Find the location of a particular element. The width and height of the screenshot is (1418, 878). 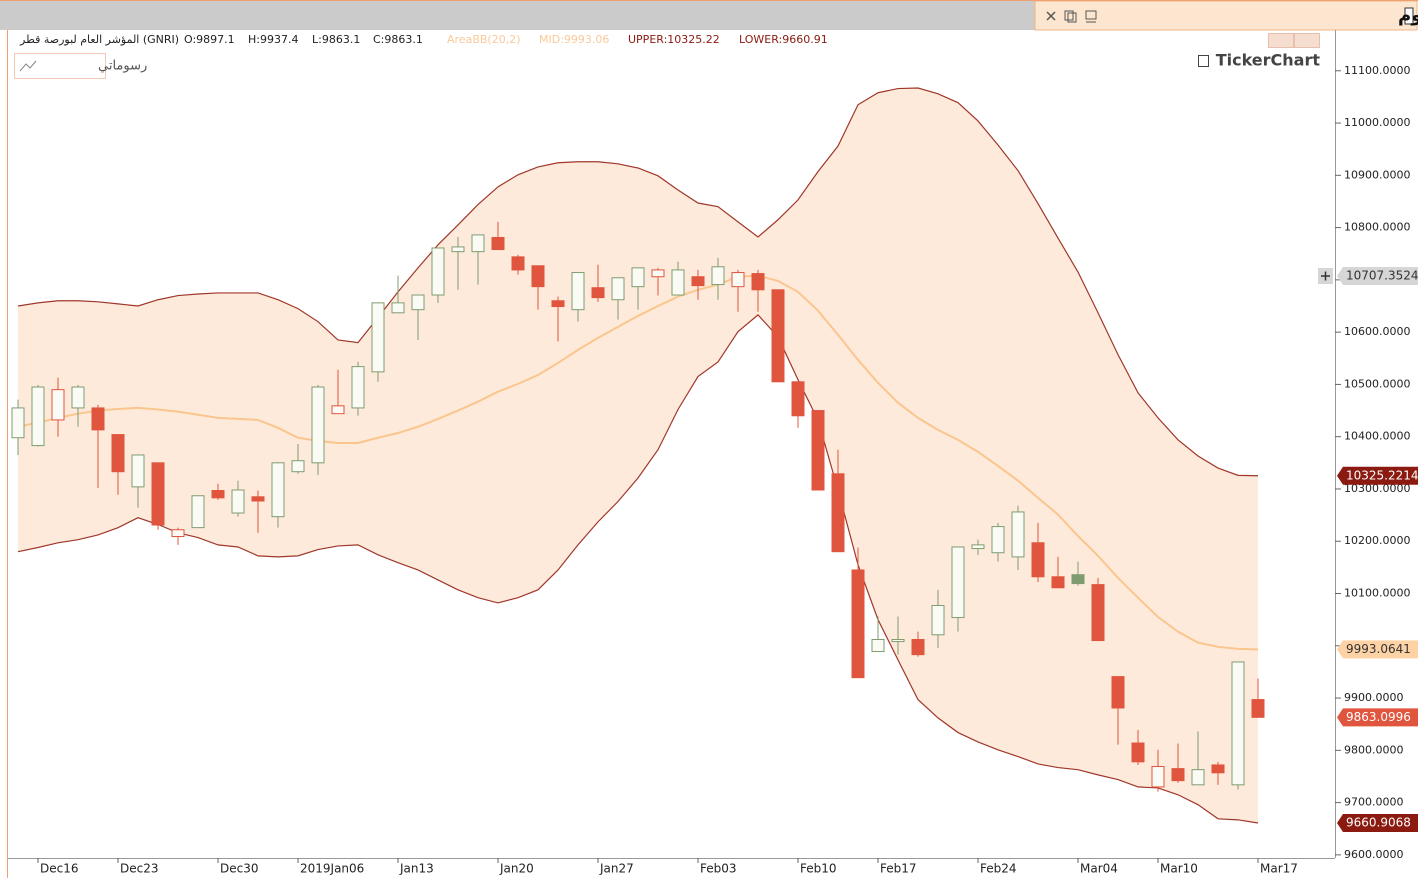

x-tick-label: Feb17 is located at coordinates (898, 869).